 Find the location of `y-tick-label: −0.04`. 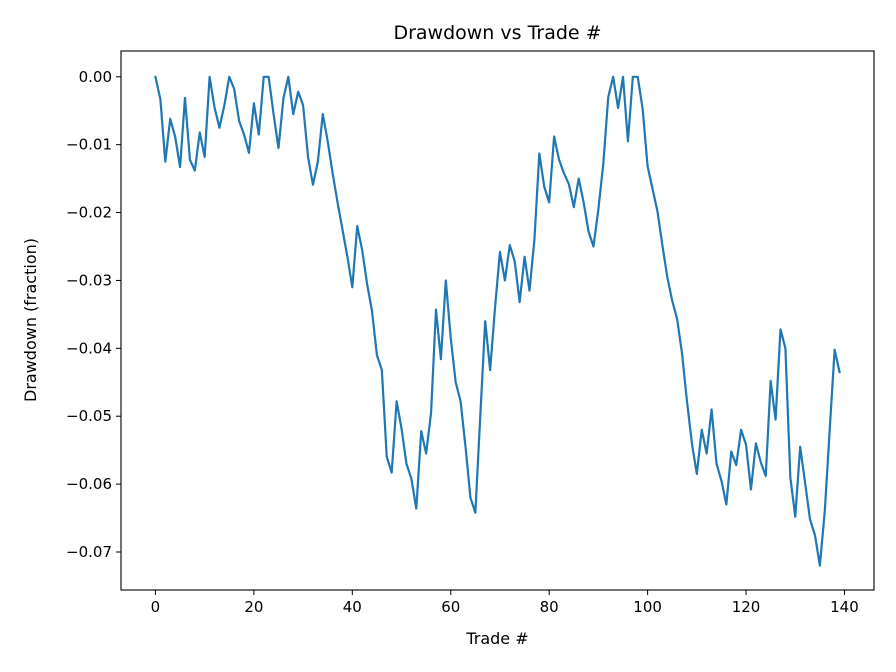

y-tick-label: −0.04 is located at coordinates (89, 348).